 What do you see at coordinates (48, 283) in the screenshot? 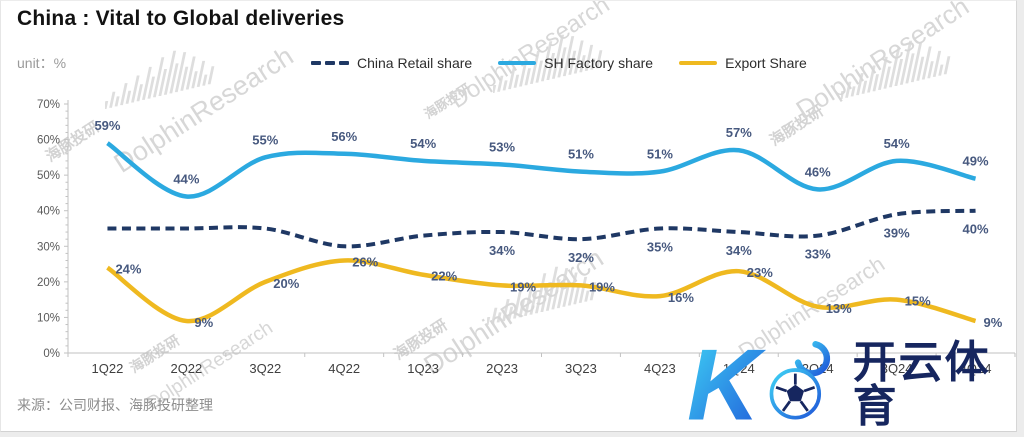
I see `y-tick-label: 20%` at bounding box center [48, 283].